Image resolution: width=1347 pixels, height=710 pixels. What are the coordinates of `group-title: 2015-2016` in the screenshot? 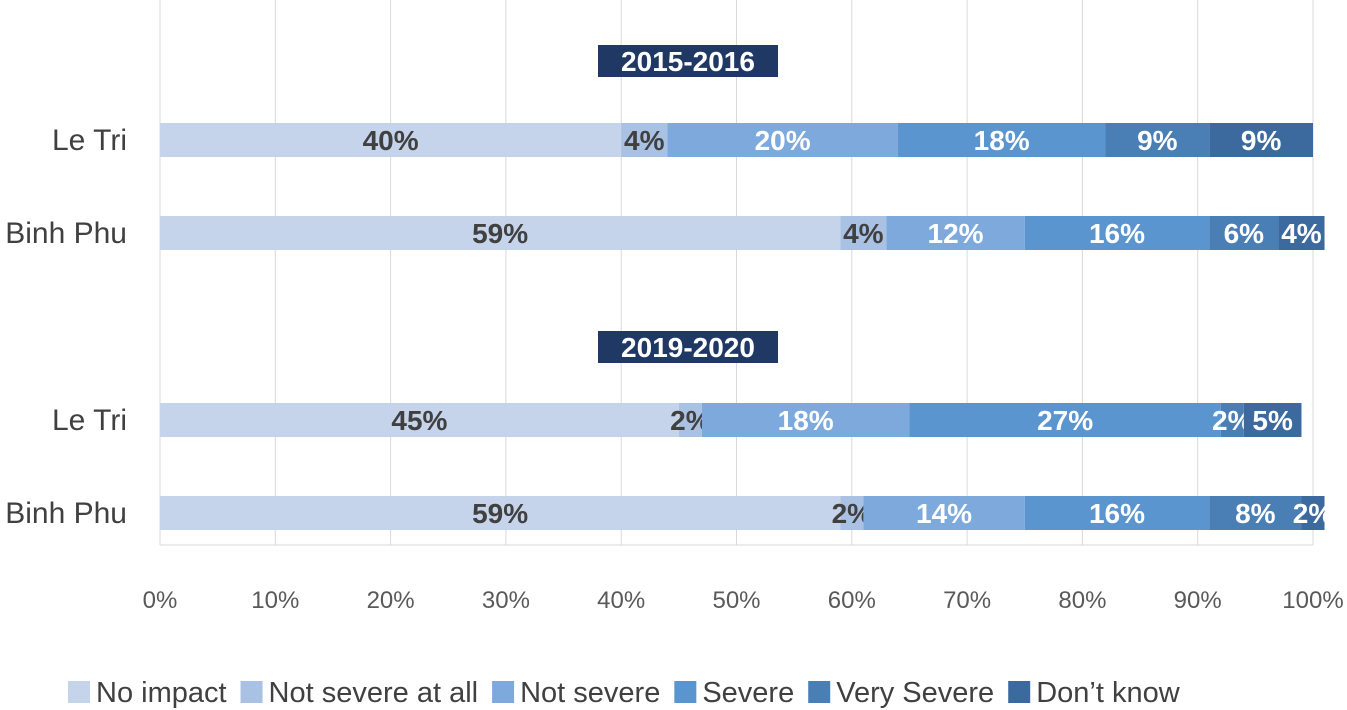 It's located at (688, 61).